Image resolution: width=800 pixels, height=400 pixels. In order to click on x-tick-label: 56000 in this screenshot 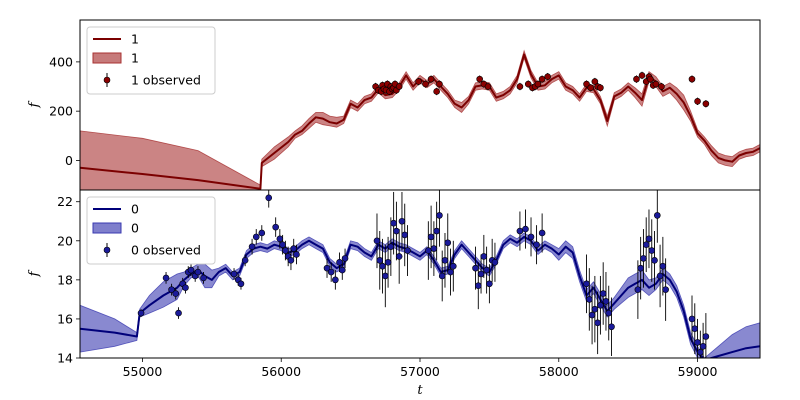, I will do `click(281, 371)`.